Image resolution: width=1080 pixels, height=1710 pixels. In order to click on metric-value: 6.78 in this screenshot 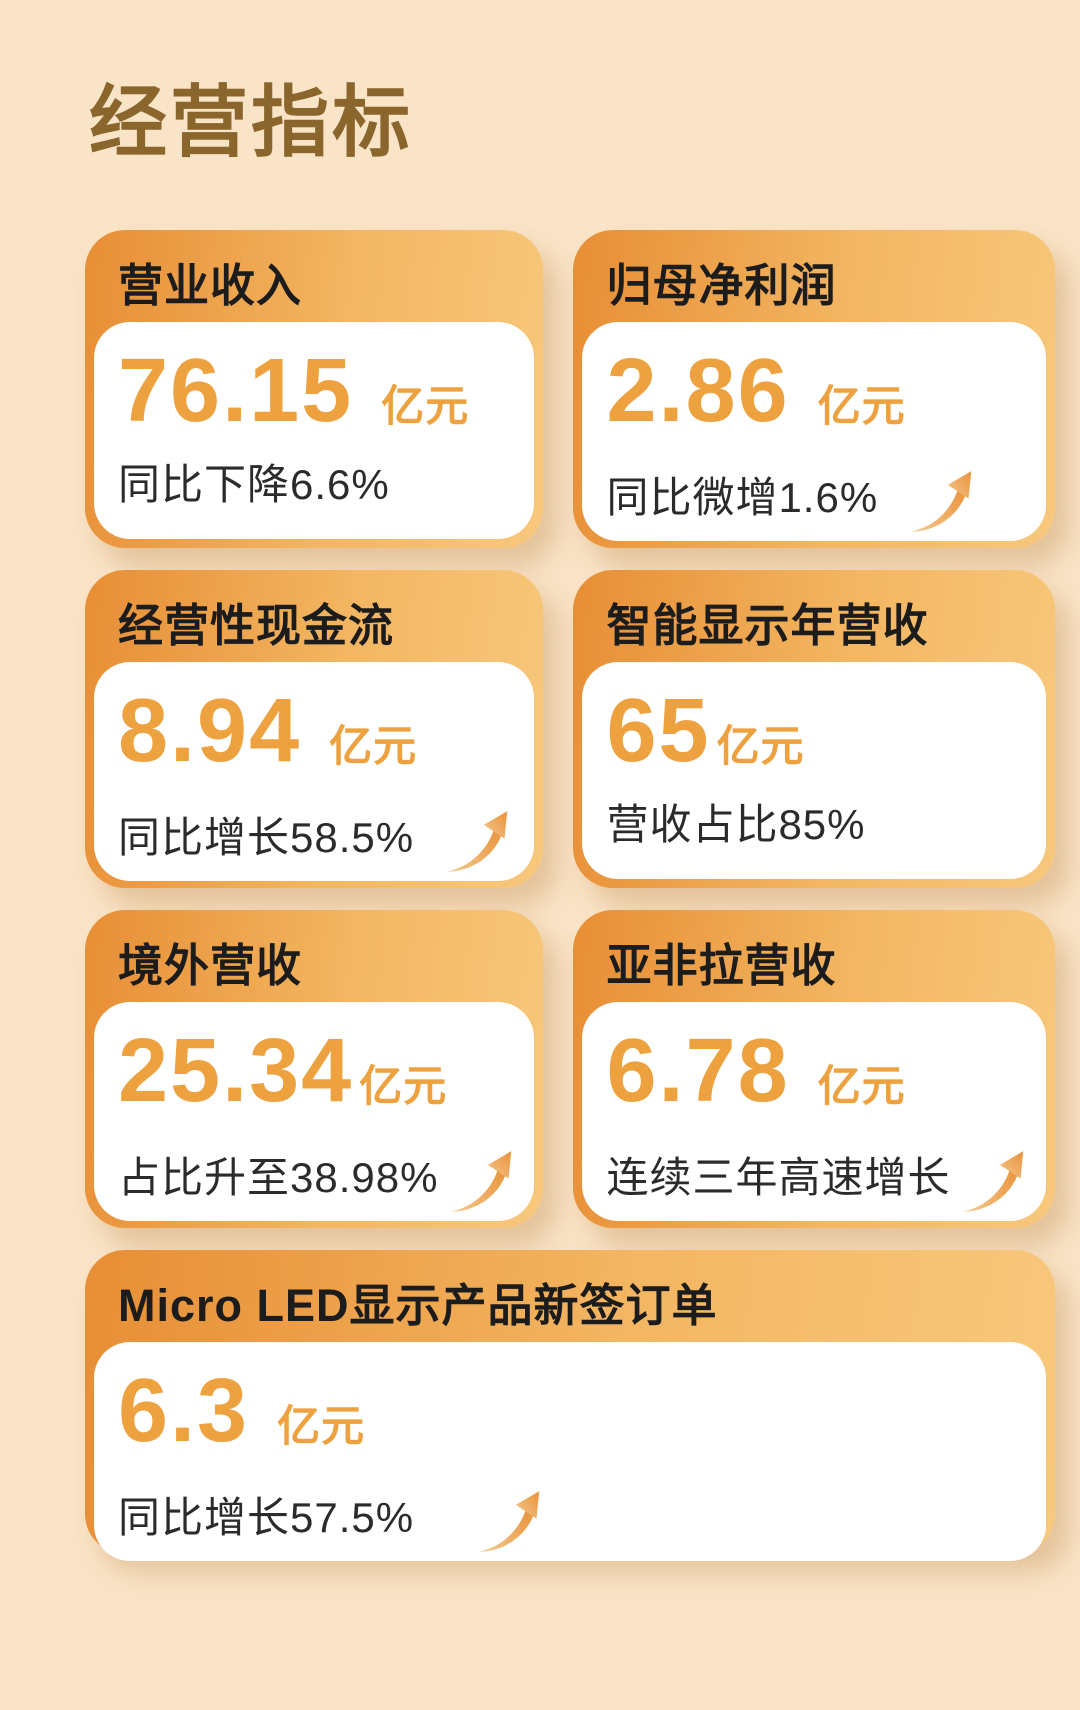, I will do `click(698, 1071)`.